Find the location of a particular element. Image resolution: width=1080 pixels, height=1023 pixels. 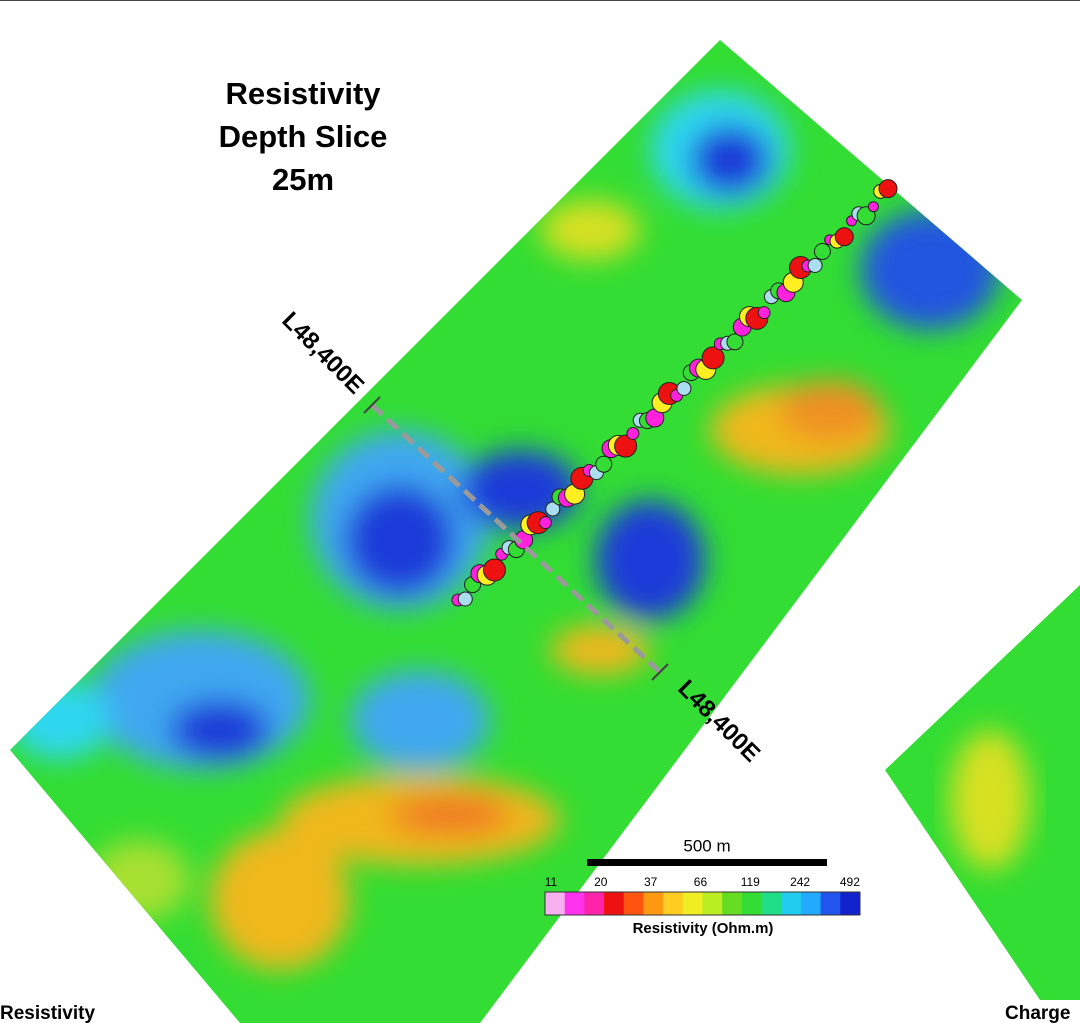

legend-tick-label: 37 is located at coordinates (651, 882).